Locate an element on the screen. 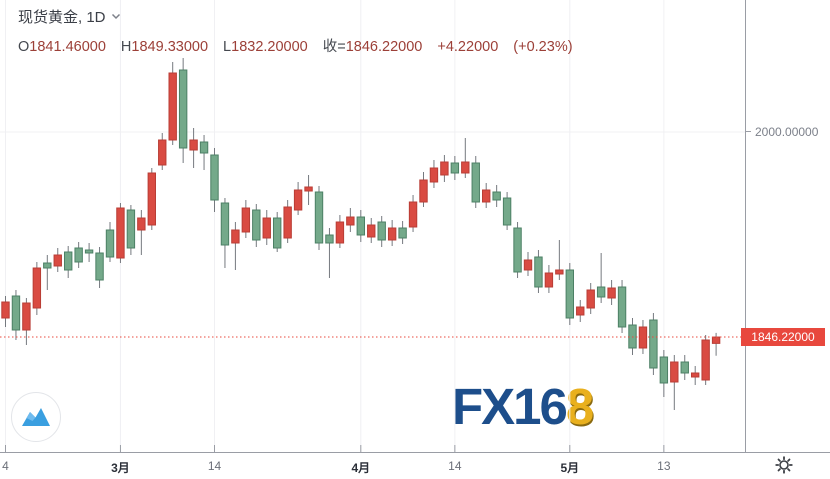  symbol-title: 现货黄金, 1D is located at coordinates (62, 17).